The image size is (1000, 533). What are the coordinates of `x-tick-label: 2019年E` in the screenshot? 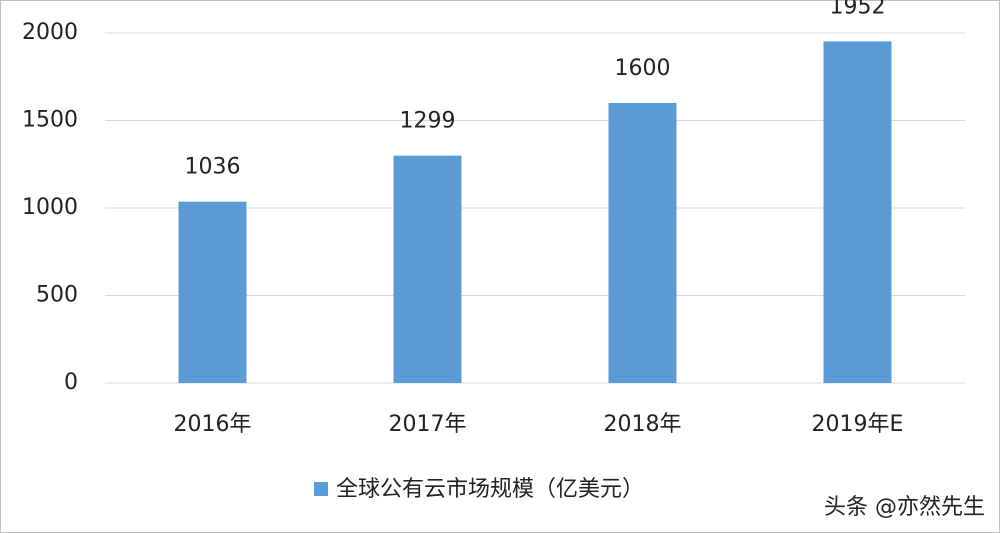 It's located at (858, 424).